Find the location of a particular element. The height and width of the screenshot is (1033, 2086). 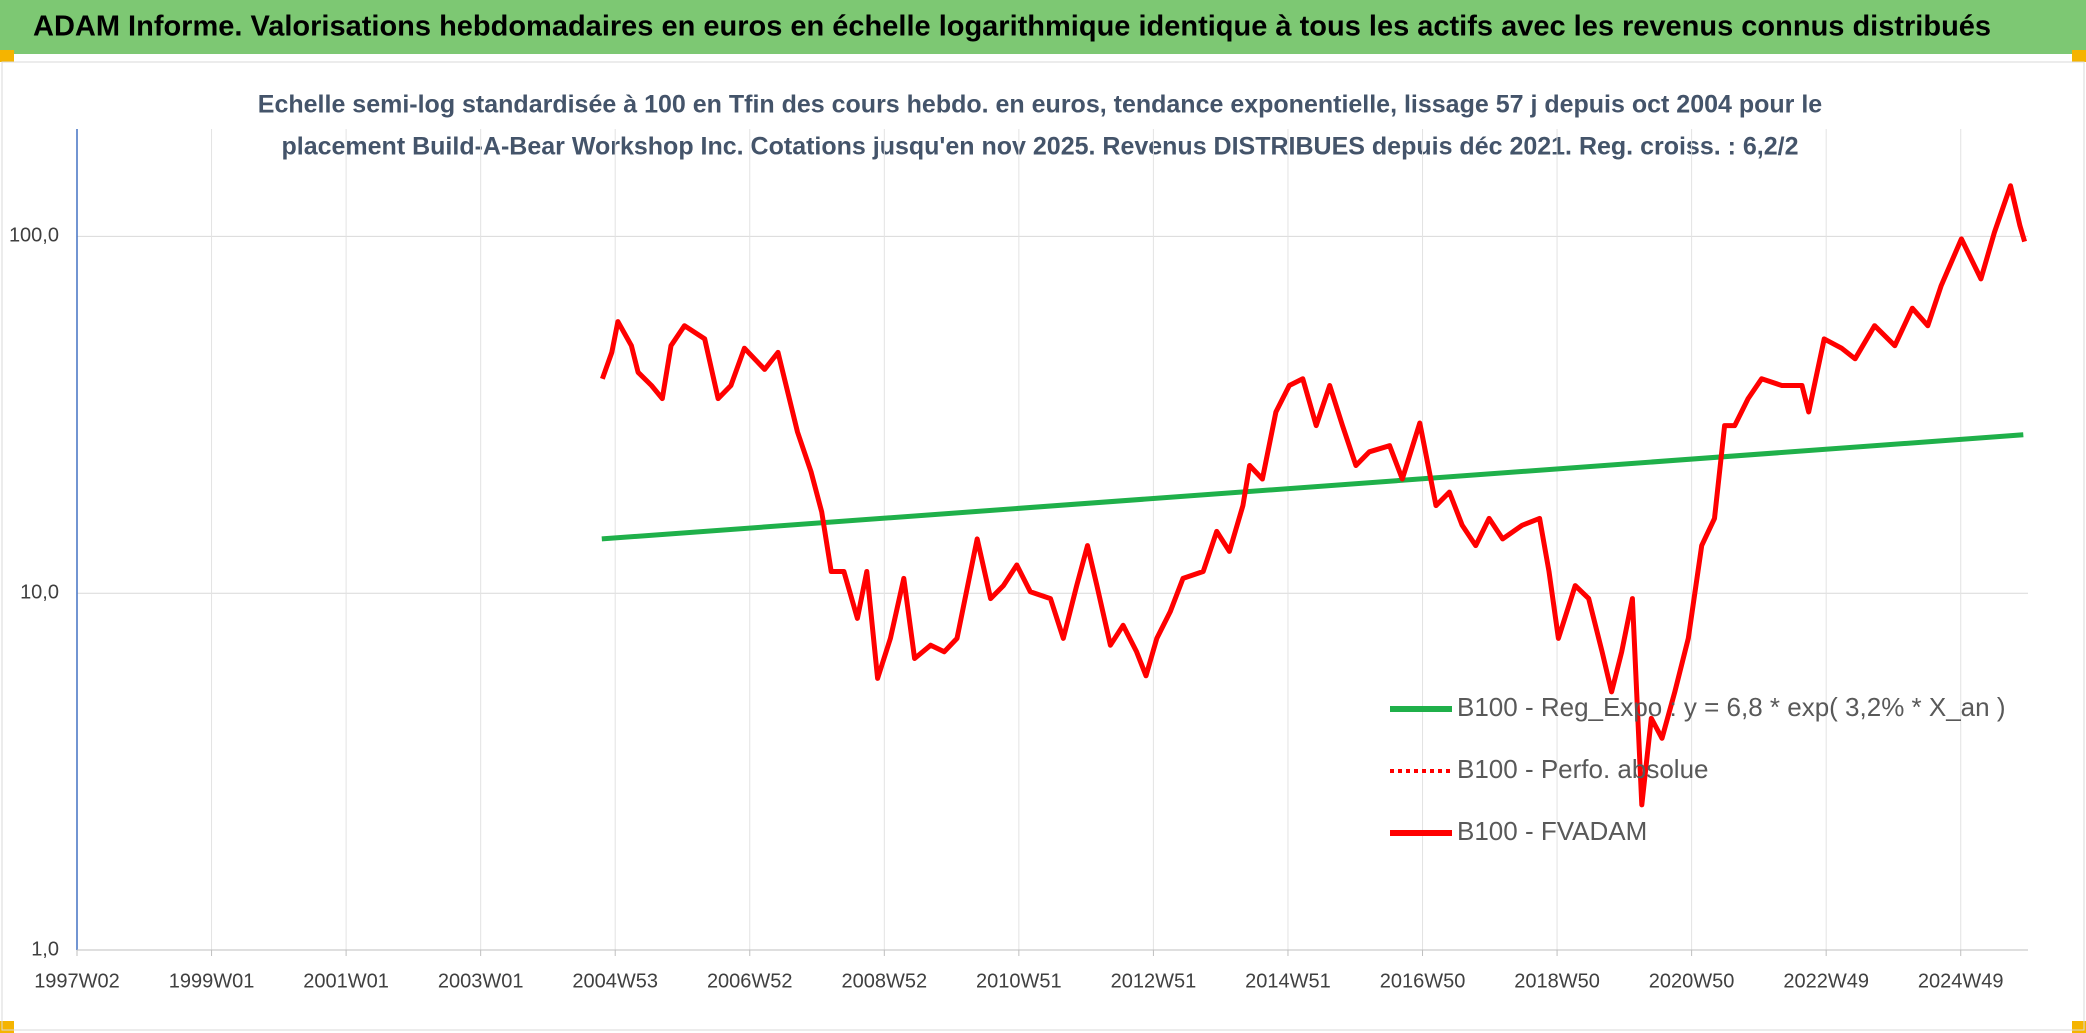

y-tick-label: 100,0 is located at coordinates (34, 236).